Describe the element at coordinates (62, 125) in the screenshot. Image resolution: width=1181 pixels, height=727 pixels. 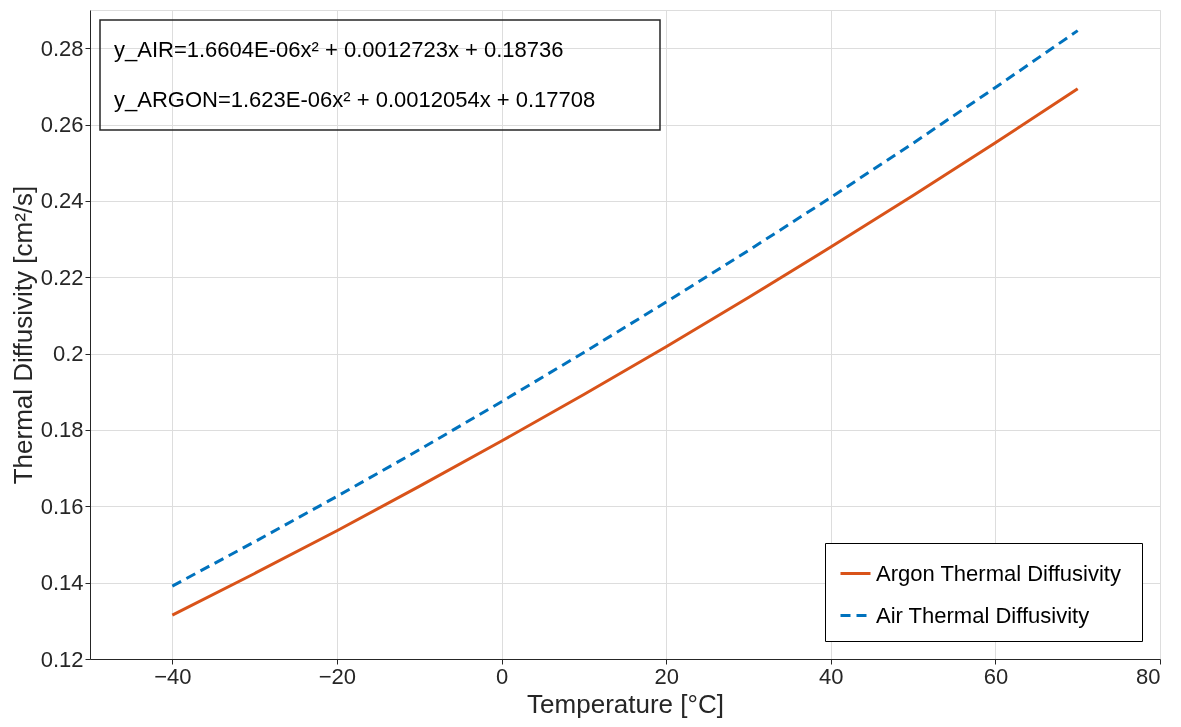
I see `y-tick-label: 0.26` at that location.